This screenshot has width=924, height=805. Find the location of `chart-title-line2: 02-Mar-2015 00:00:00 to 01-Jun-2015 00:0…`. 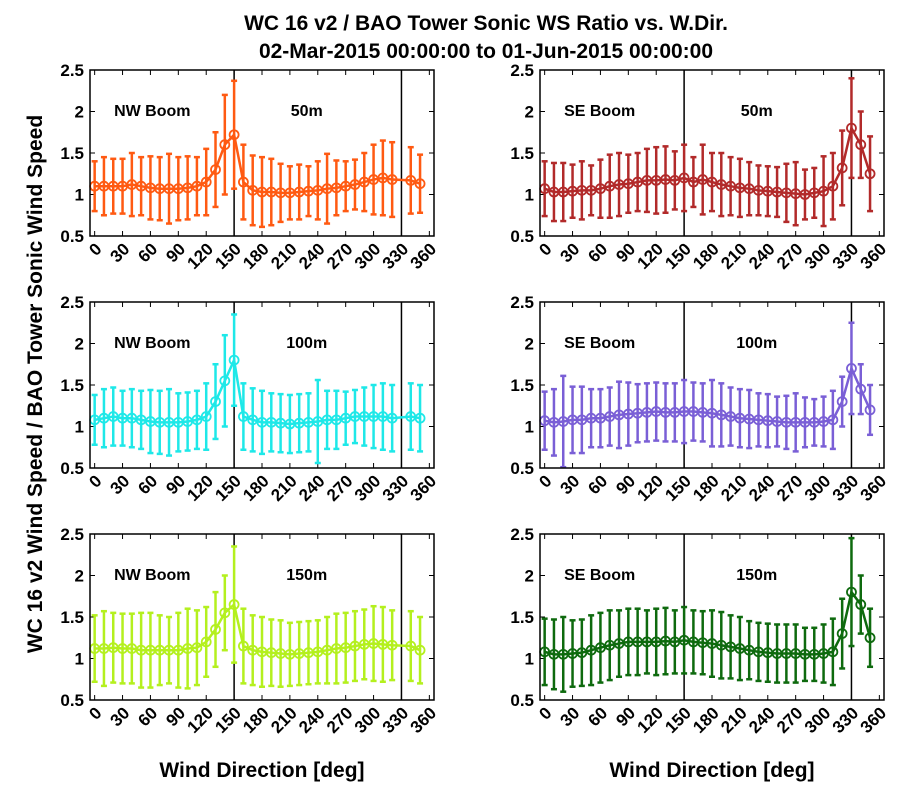

chart-title-line2: 02-Mar-2015 00:00:00 to 01-Jun-2015 00:0… is located at coordinates (486, 51).